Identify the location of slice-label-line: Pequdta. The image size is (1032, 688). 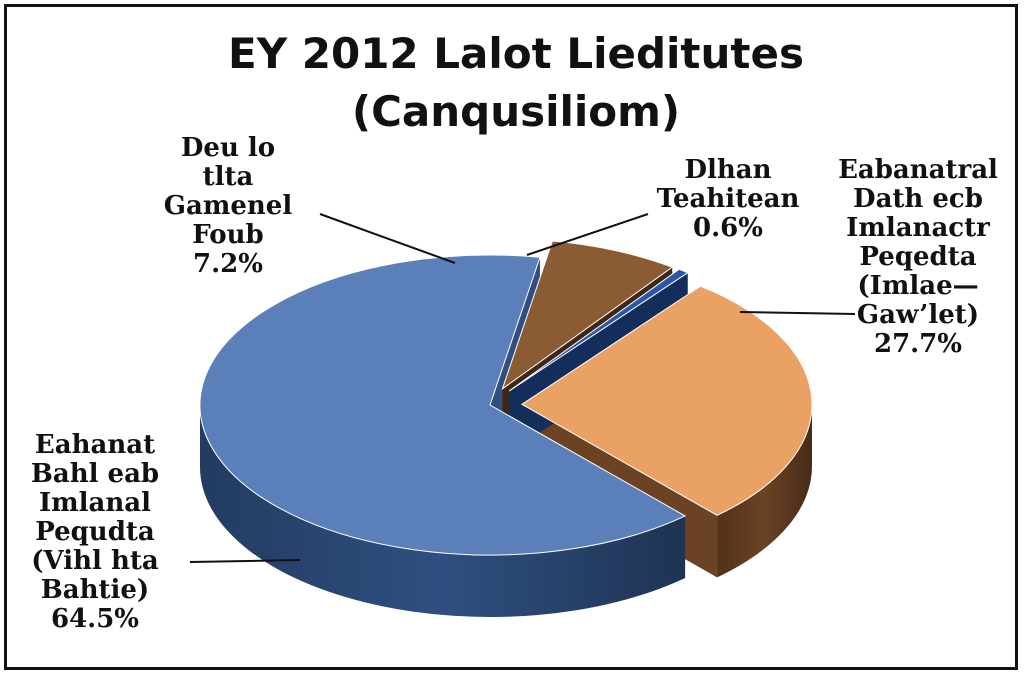
(95, 532).